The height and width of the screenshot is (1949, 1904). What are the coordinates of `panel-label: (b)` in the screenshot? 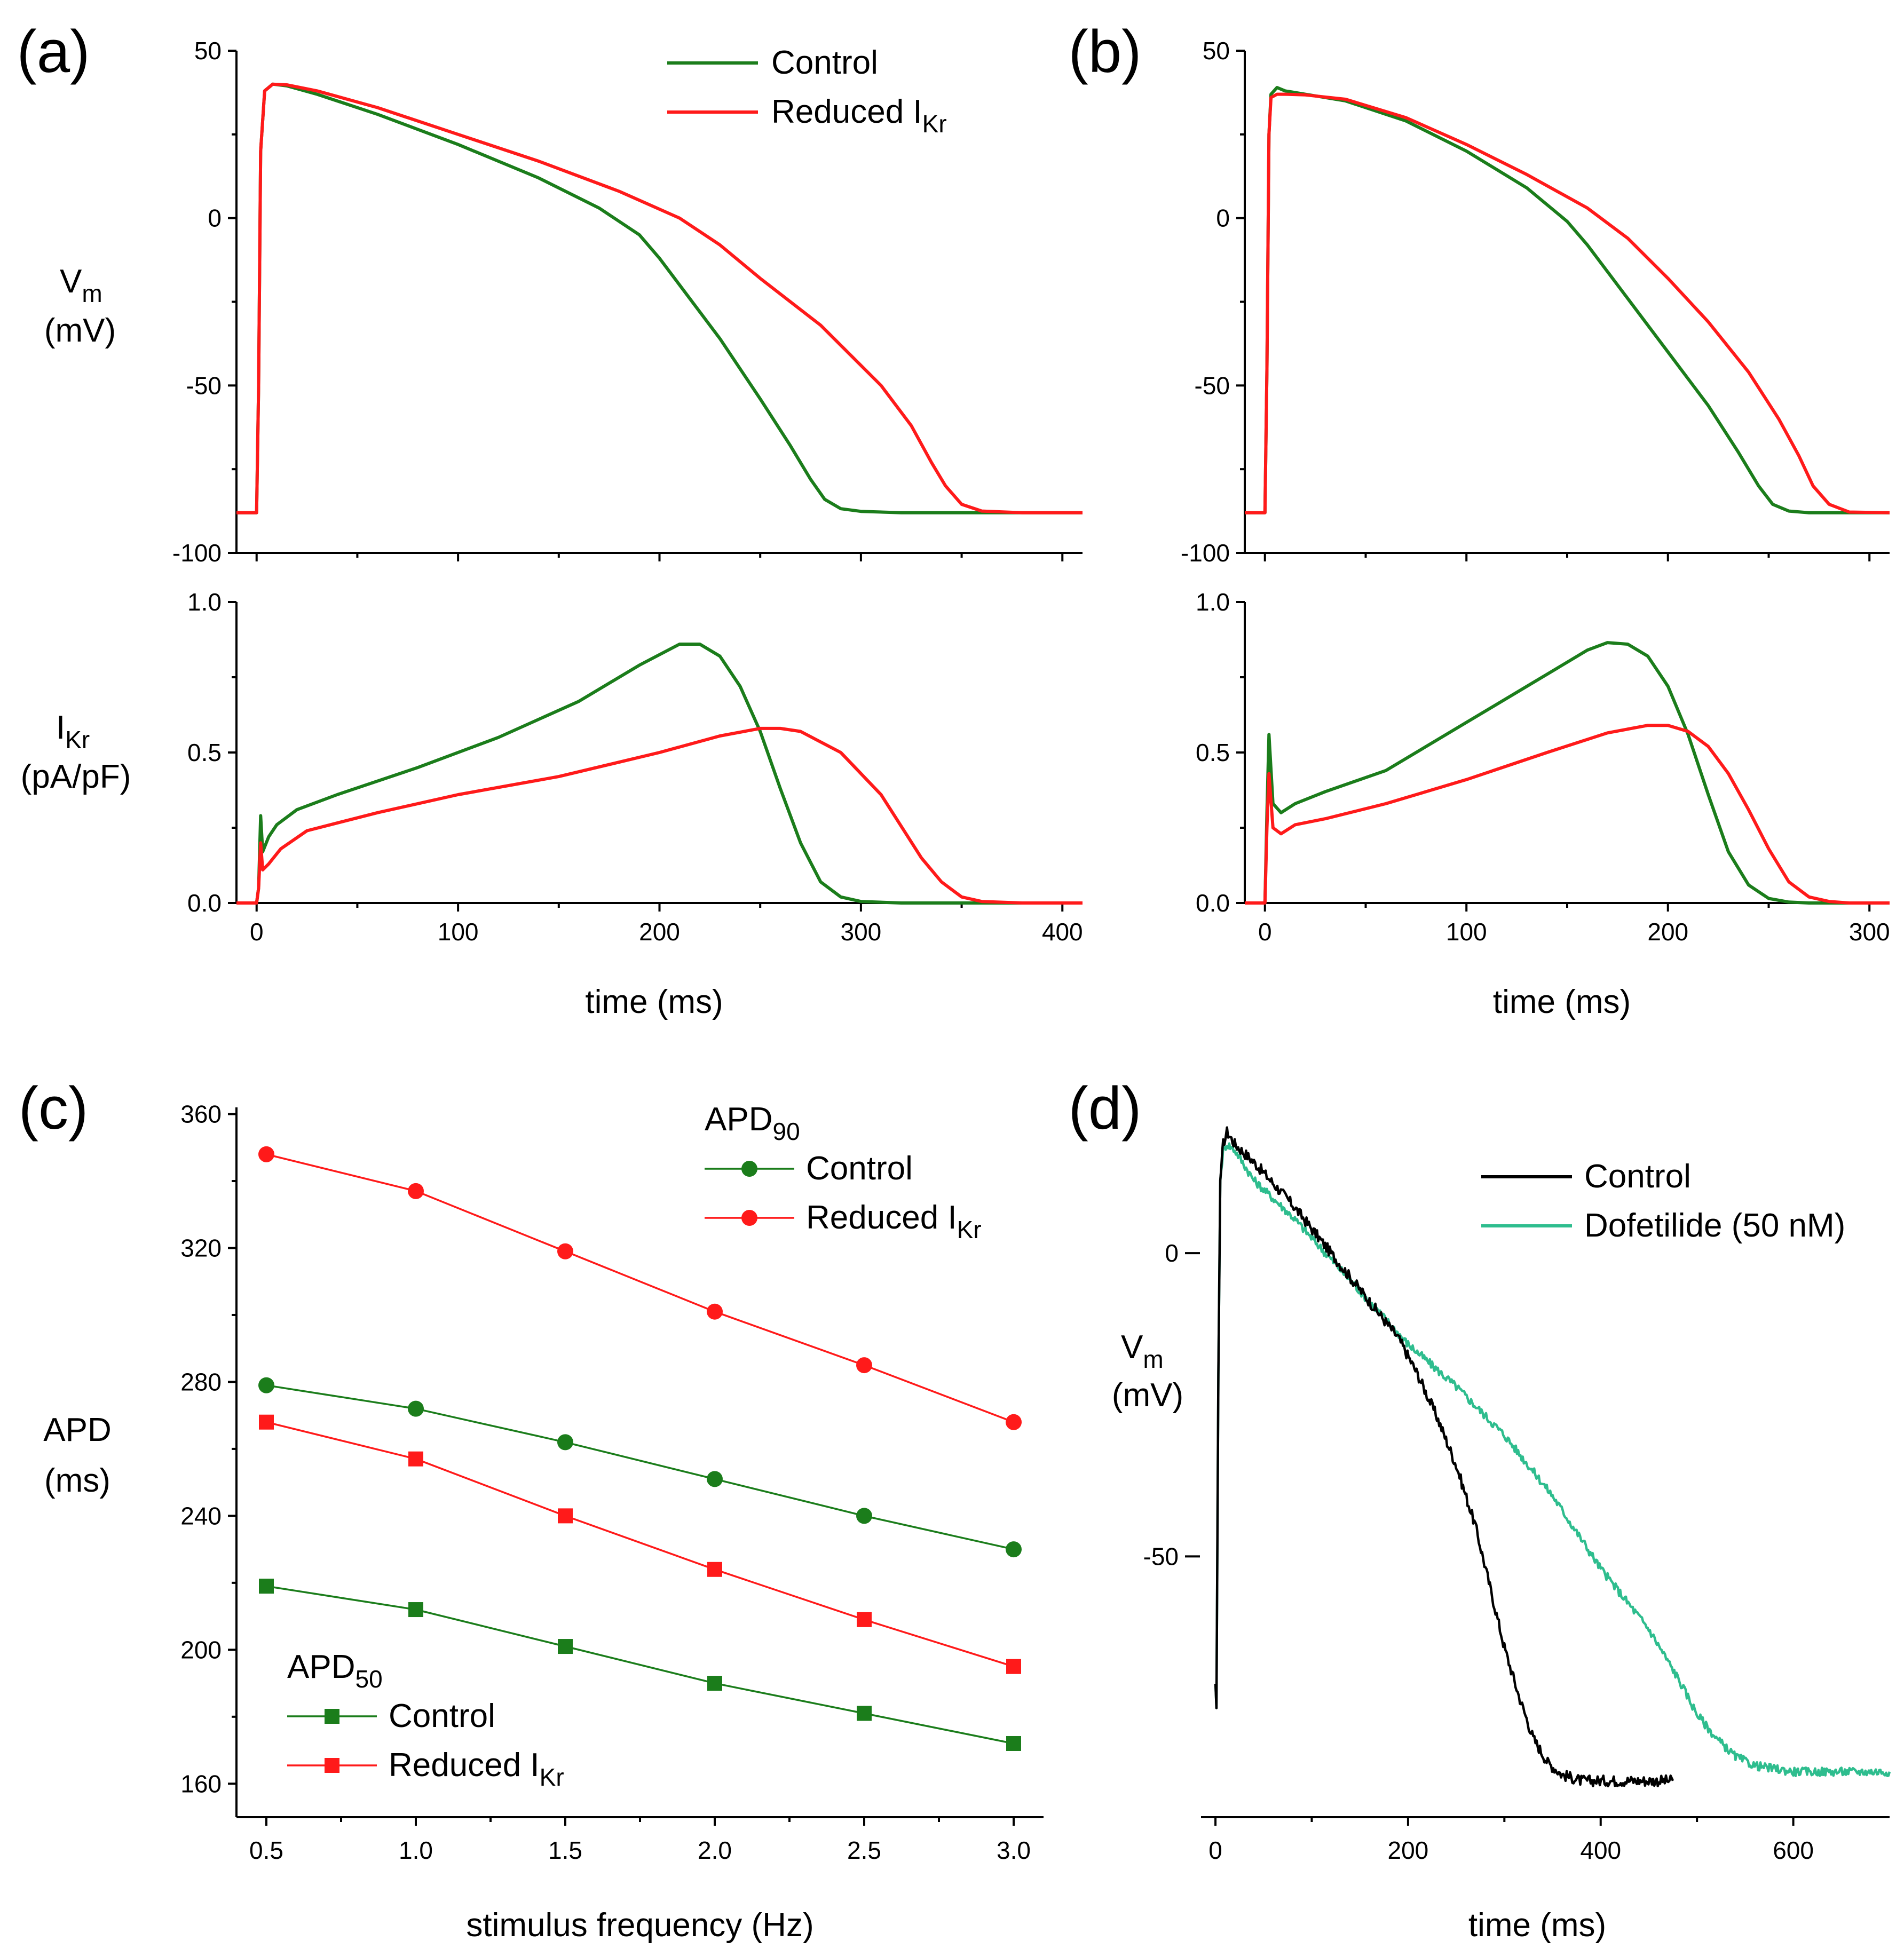 It's located at (1105, 51).